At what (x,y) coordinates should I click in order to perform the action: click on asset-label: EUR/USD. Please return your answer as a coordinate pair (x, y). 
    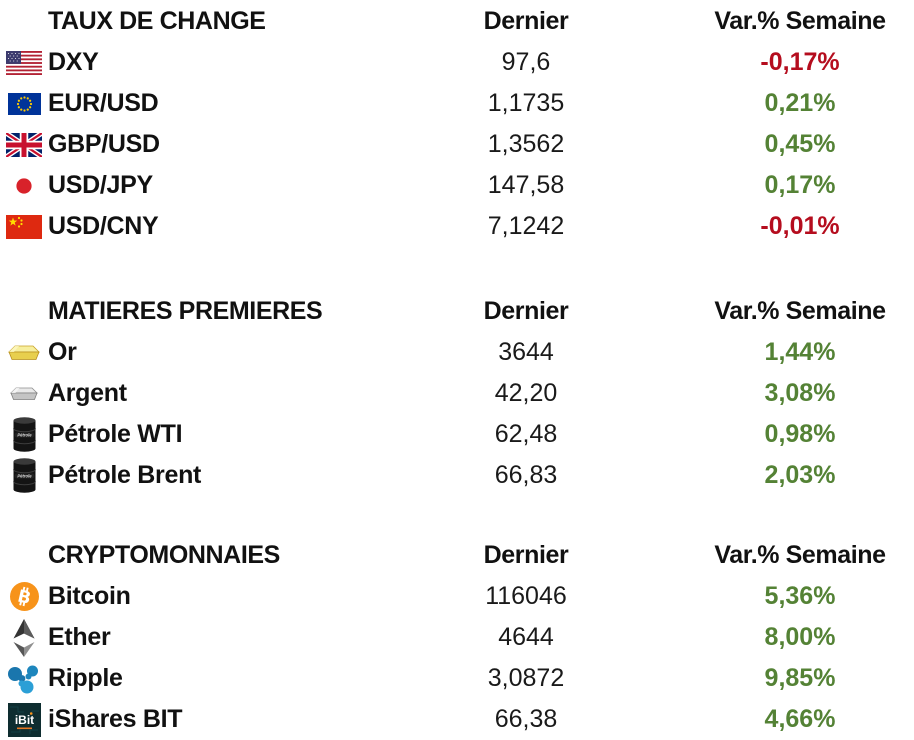
    Looking at the image, I should click on (103, 103).